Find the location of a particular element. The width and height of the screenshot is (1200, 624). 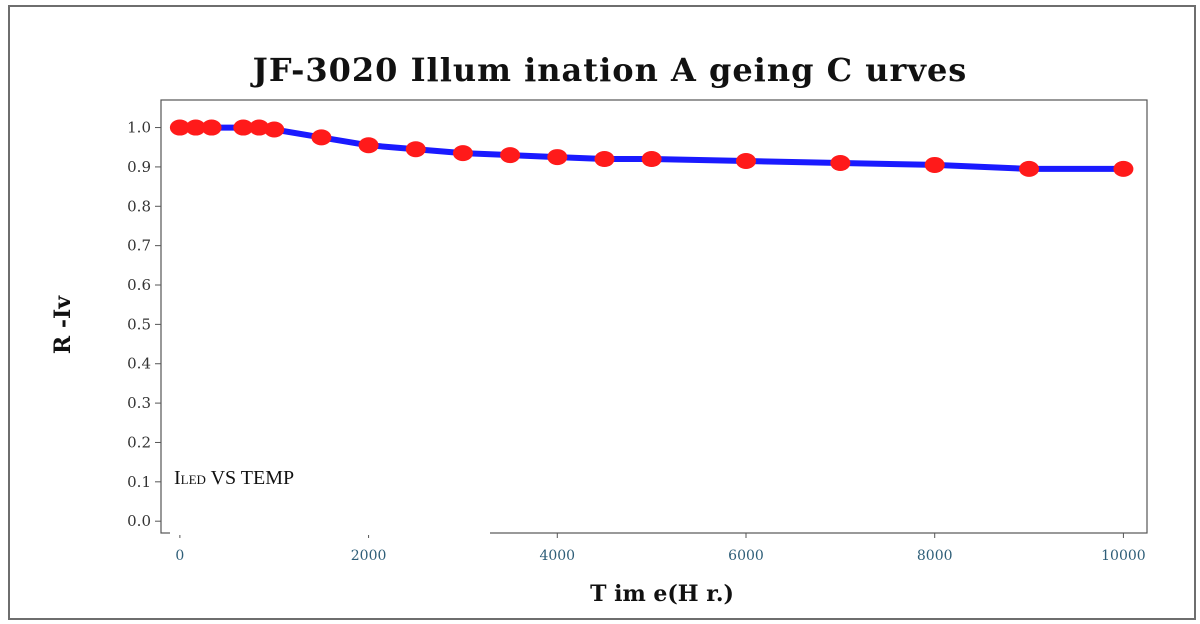

y-tick-label: 0.0 is located at coordinates (139, 521).